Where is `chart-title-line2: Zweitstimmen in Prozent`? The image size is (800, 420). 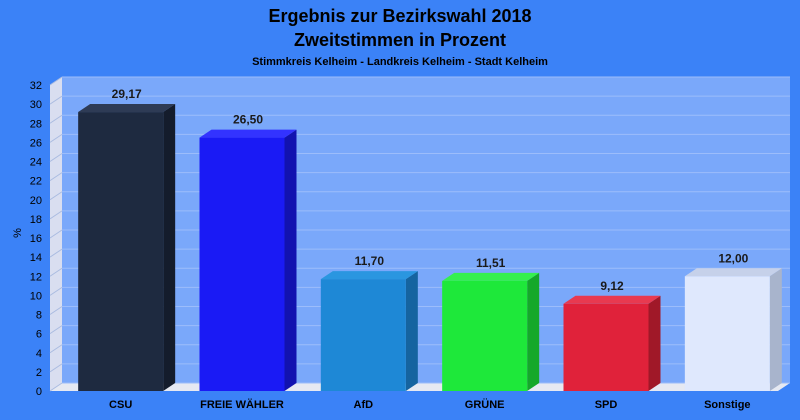 chart-title-line2: Zweitstimmen in Prozent is located at coordinates (400, 40).